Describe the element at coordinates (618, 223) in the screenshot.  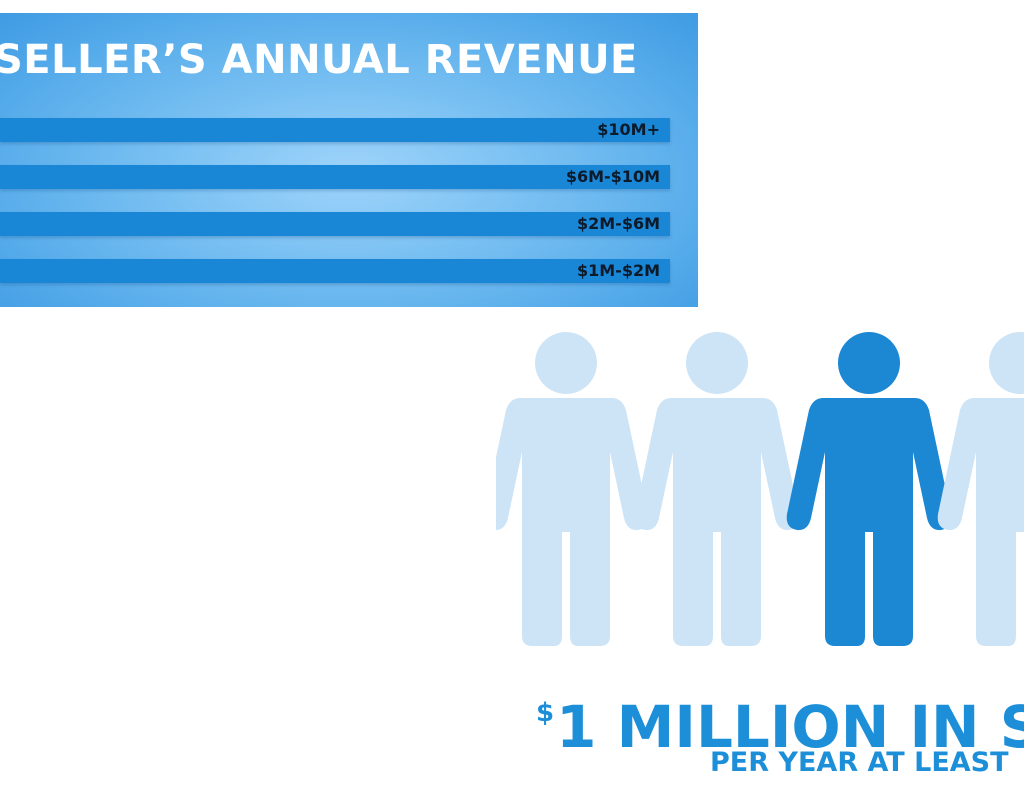
I see `revenue-bar-label: $2M-$6M` at that location.